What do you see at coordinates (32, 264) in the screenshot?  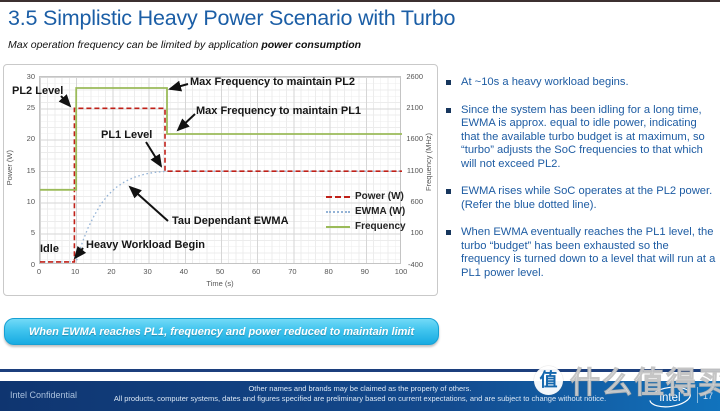 I see `y-left-tick: 0` at bounding box center [32, 264].